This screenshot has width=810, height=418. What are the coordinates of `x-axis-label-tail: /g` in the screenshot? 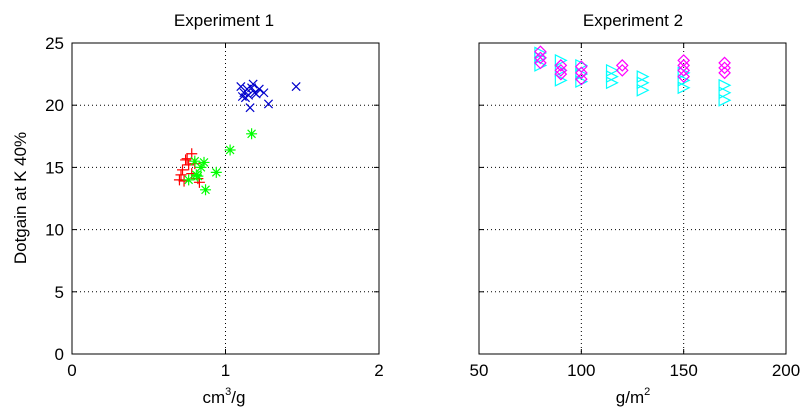 It's located at (238, 397).